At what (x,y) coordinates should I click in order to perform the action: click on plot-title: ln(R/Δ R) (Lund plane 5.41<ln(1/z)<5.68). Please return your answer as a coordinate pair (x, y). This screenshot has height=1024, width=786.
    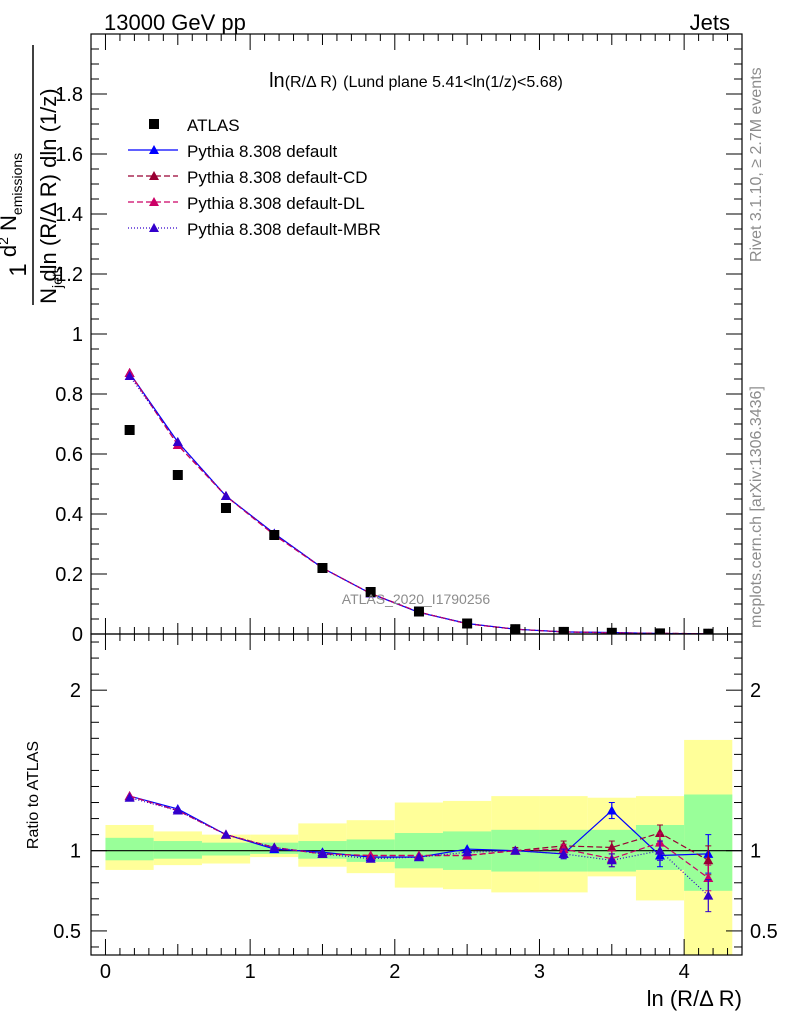
    Looking at the image, I should click on (416, 81).